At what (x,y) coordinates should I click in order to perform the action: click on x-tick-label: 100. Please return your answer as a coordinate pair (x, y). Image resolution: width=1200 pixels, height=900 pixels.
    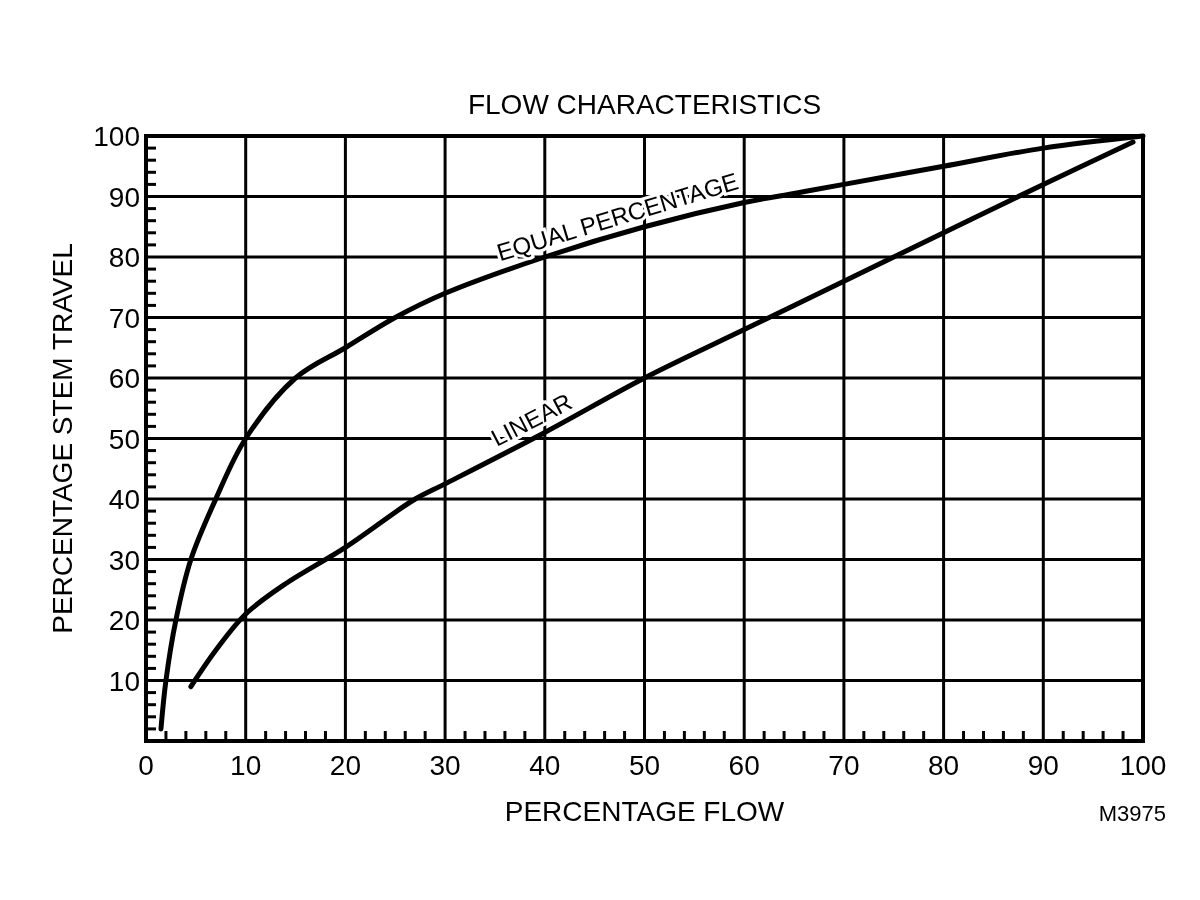
    Looking at the image, I should click on (1143, 765).